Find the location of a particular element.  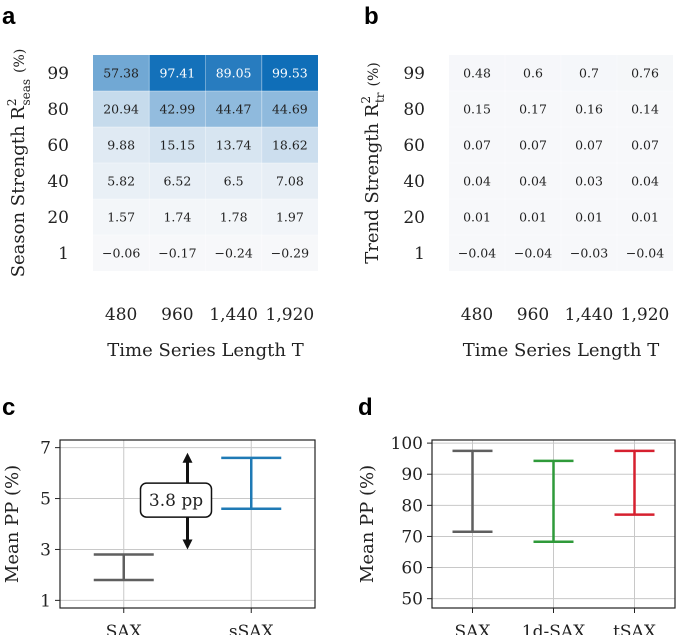

cell-value-label: 44.69 is located at coordinates (290, 109).